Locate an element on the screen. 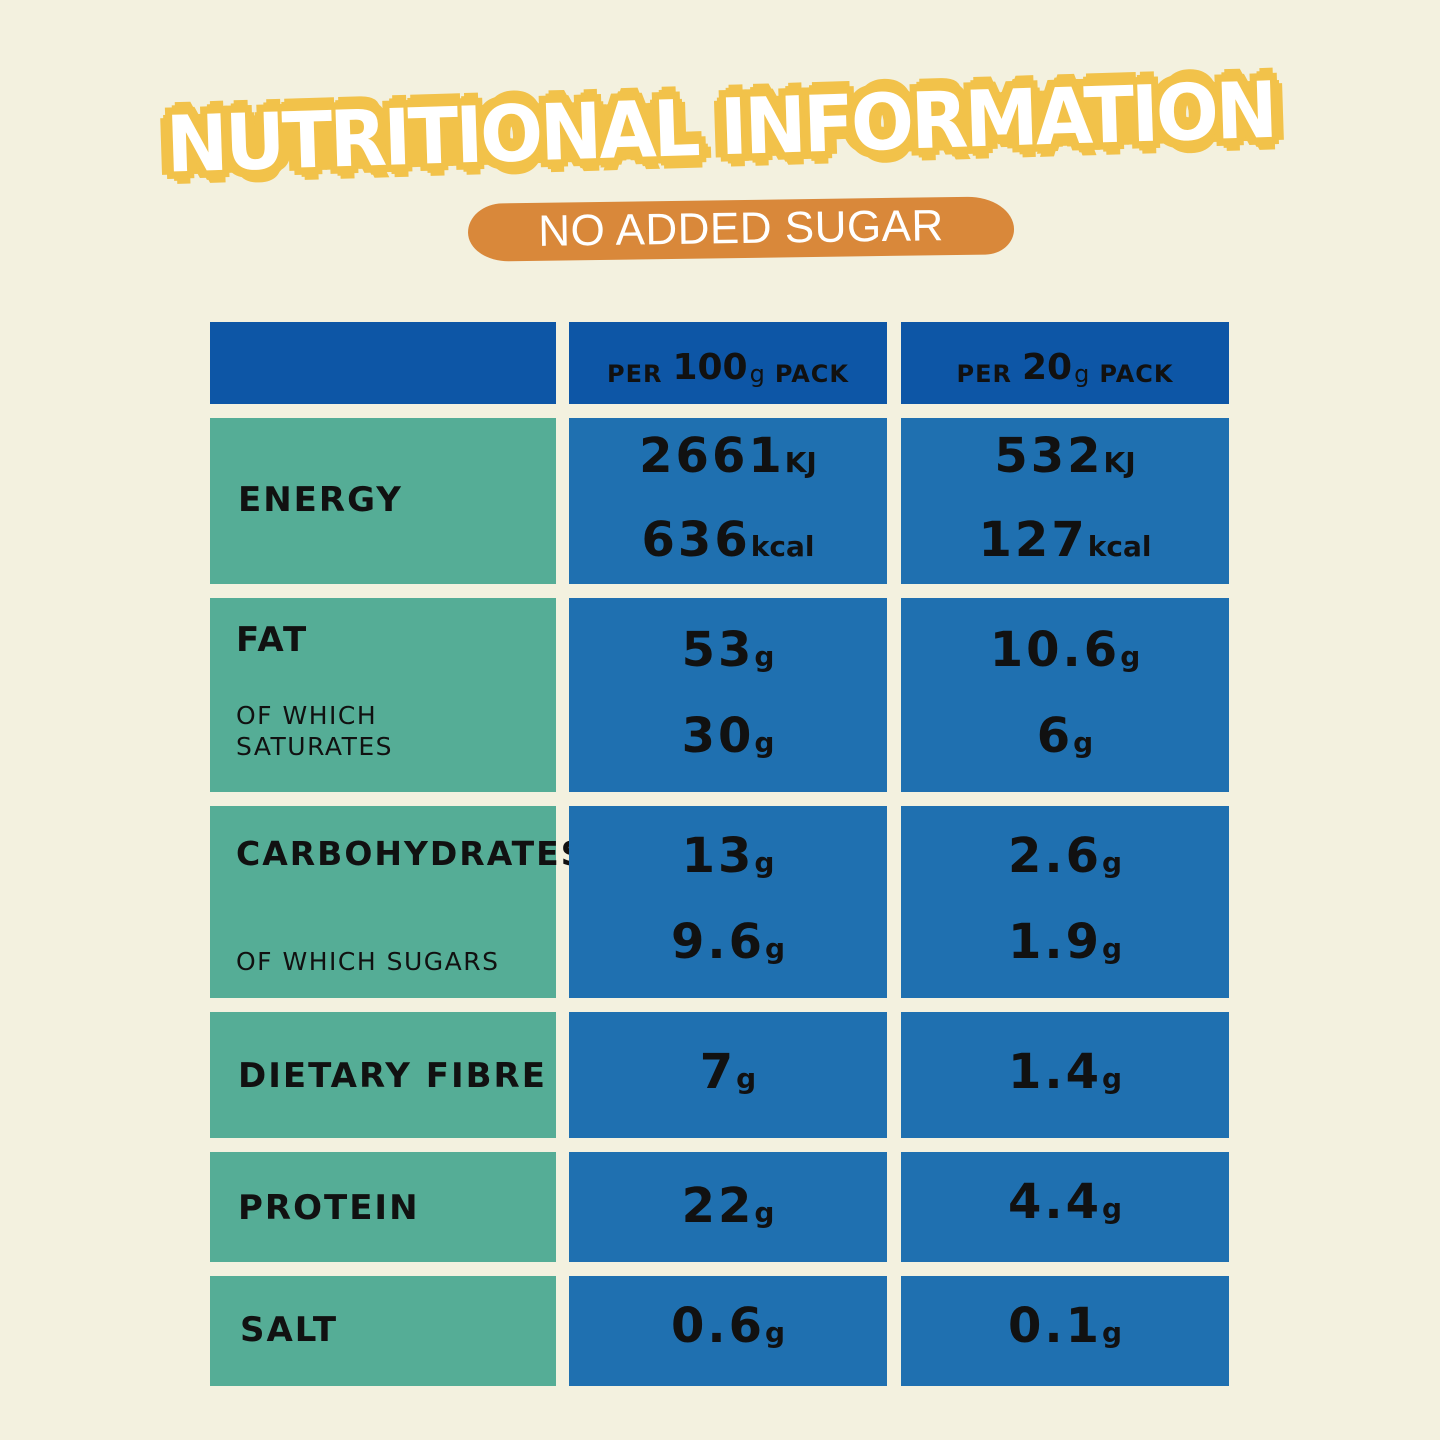  column-header-per-100g: PER 100 g PACK is located at coordinates (728, 363).